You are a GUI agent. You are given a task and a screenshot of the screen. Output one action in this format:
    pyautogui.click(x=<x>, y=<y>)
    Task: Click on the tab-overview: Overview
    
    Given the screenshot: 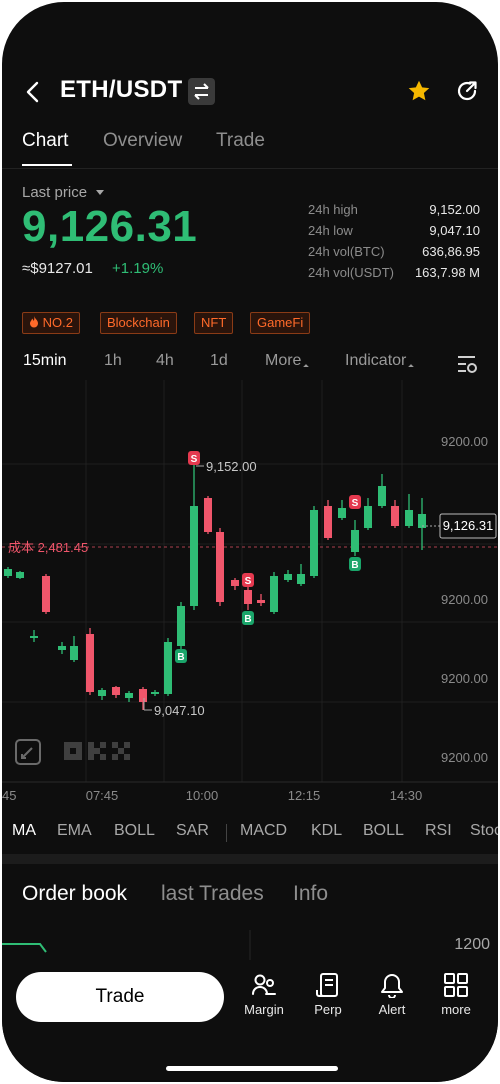 What is the action you would take?
    pyautogui.click(x=143, y=140)
    